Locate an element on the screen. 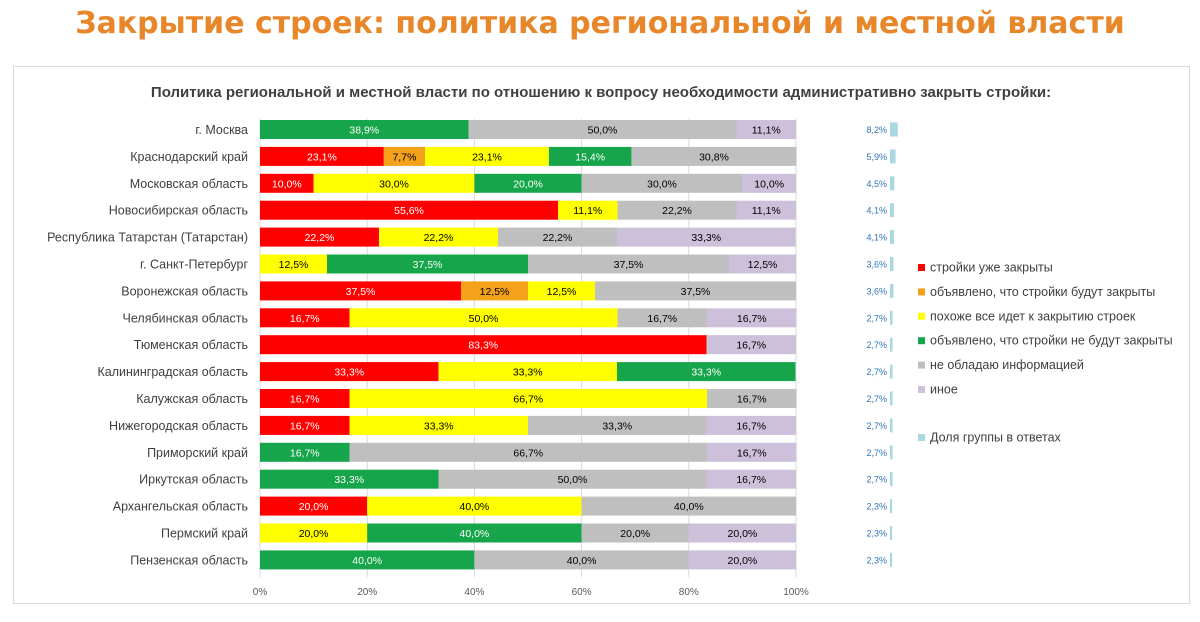 Image resolution: width=1200 pixels, height=622 pixels. data-label: 30,0% is located at coordinates (662, 184).